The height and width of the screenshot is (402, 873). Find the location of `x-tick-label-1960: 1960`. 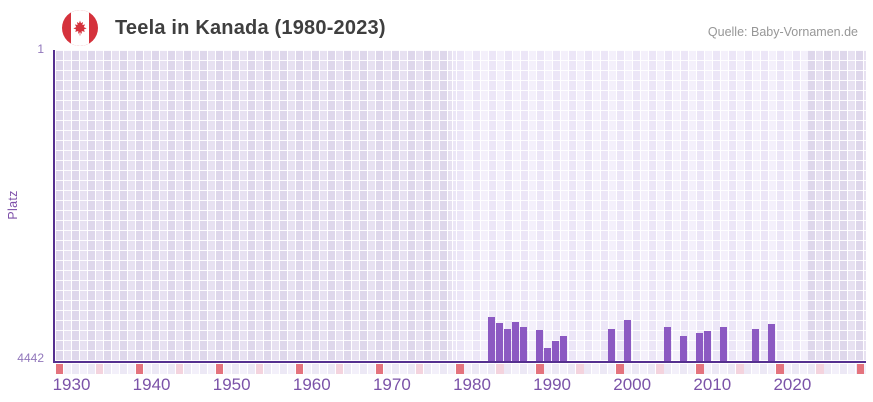

x-tick-label-1960: 1960 is located at coordinates (311, 384).